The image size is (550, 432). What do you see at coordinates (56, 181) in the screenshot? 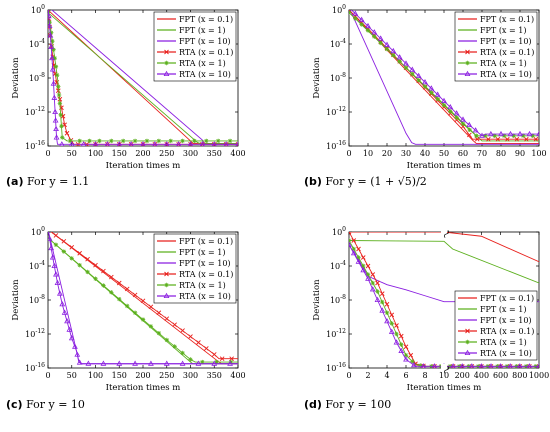
I see `panel-caption-text: For y = 1.1` at bounding box center [56, 181].